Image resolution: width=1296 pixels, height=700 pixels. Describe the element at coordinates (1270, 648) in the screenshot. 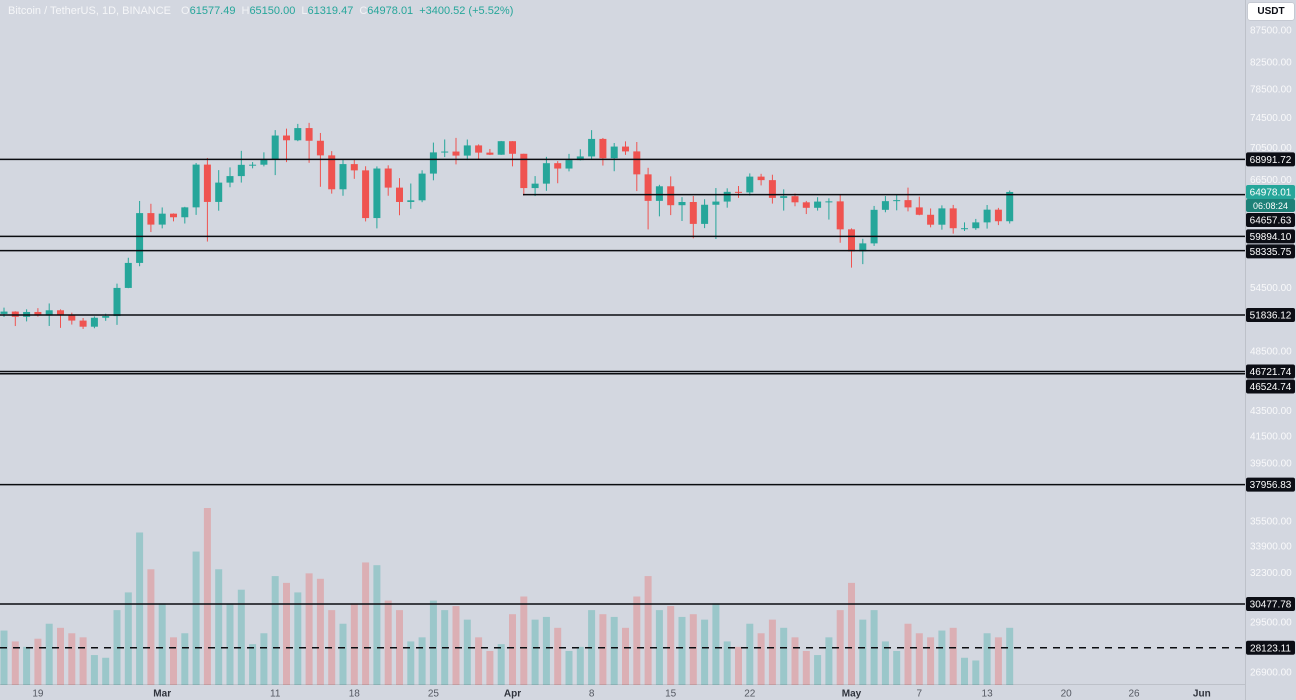

I see `price-level-badge-text: 28123.11` at that location.